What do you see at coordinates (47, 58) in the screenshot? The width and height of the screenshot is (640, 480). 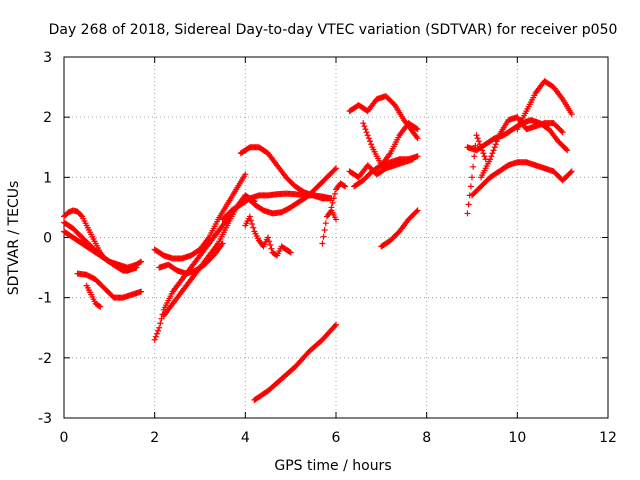 I see `y-tick-label: 3` at bounding box center [47, 58].